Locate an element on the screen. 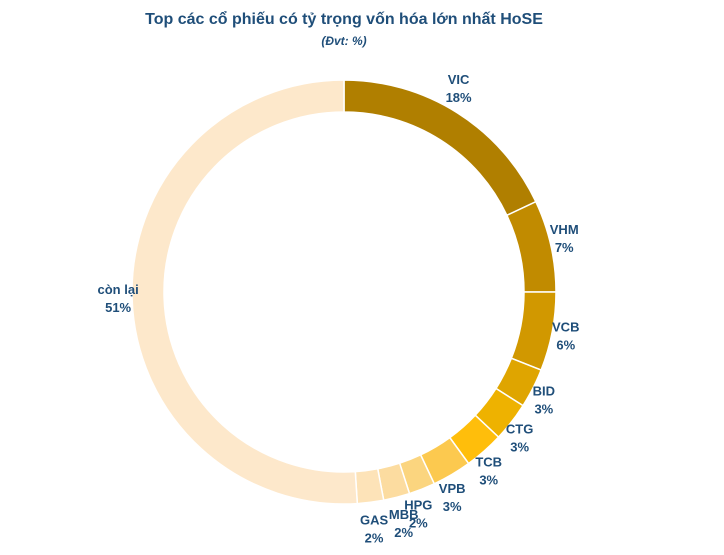  slice-label: VIC is located at coordinates (459, 79).